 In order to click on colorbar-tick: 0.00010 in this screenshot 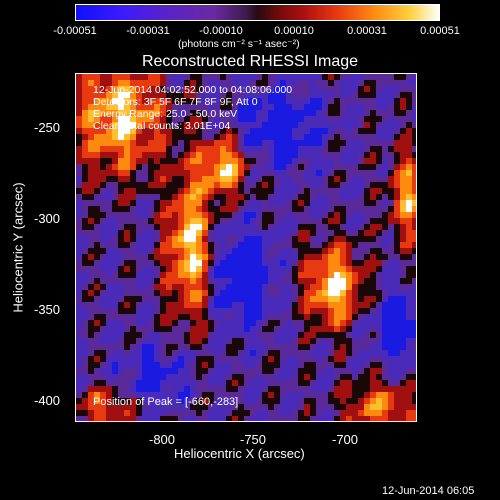, I will do `click(294, 31)`.